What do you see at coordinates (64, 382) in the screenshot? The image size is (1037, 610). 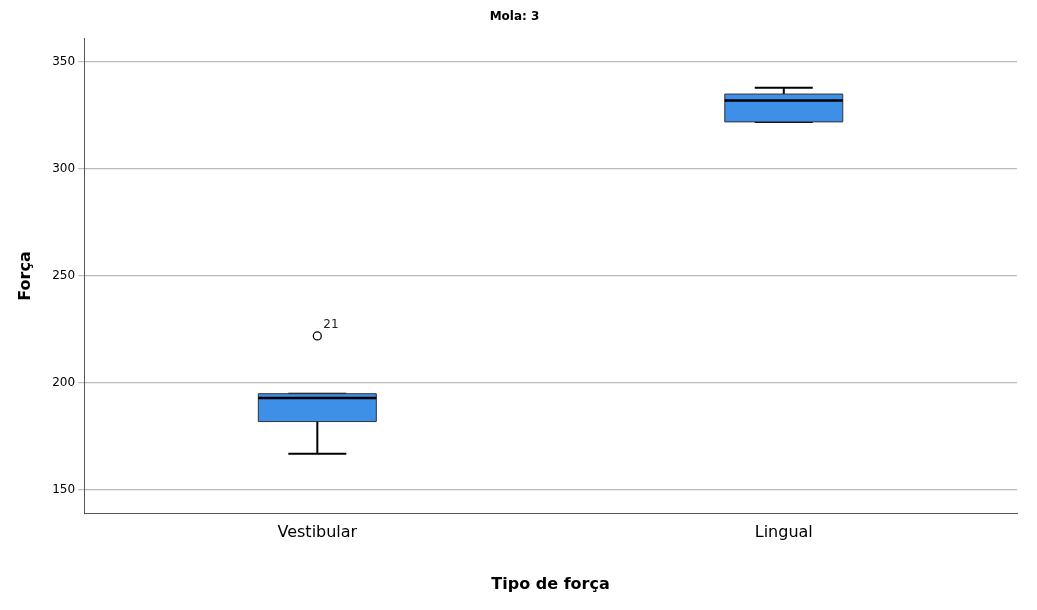 I see `y-tick-label: 200` at bounding box center [64, 382].